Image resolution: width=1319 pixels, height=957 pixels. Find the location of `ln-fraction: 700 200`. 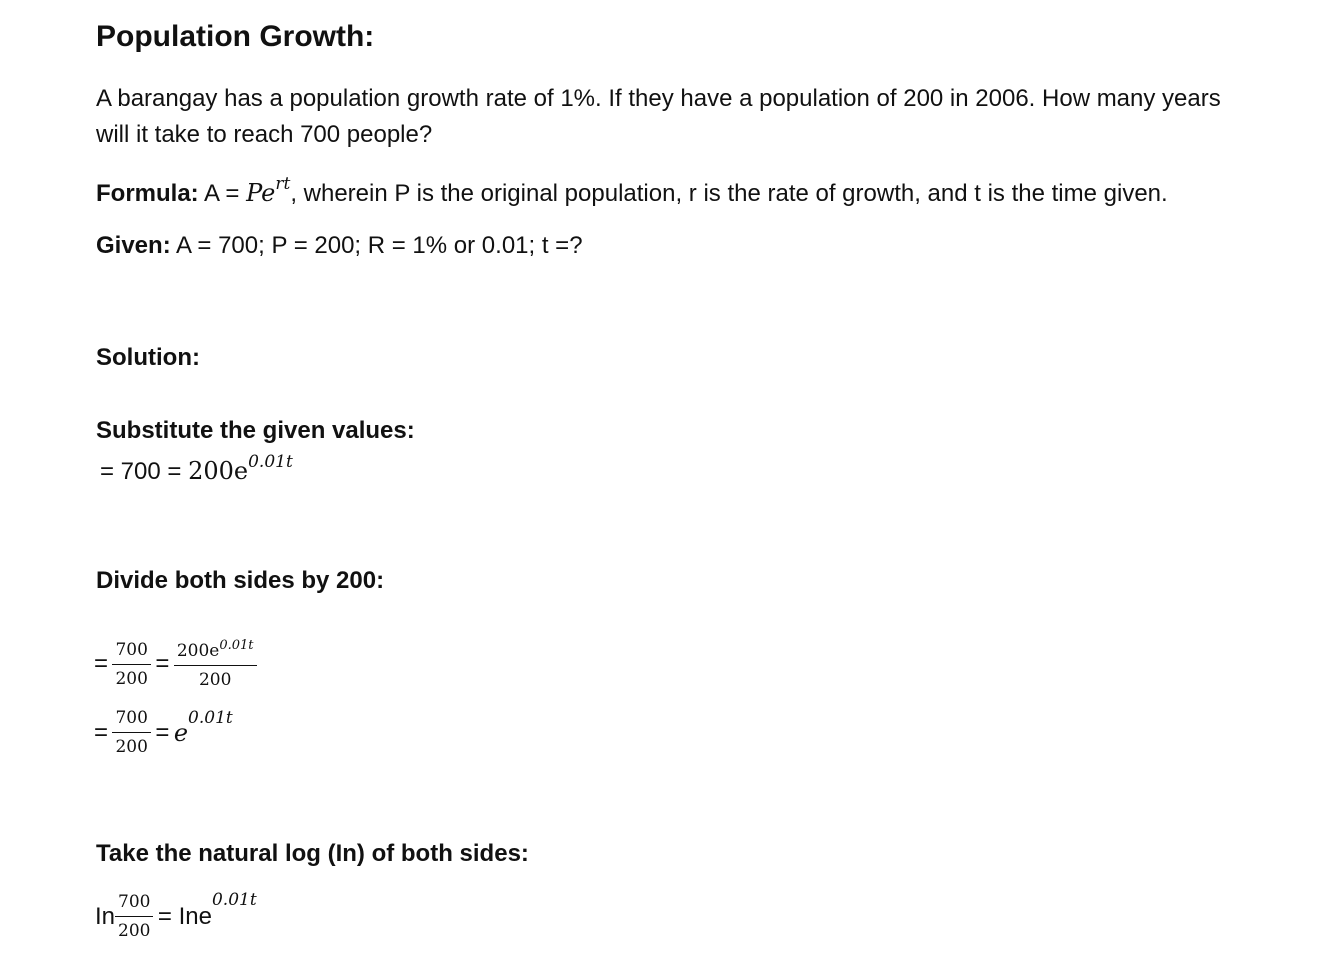

ln-fraction: 700 200 is located at coordinates (134, 917).